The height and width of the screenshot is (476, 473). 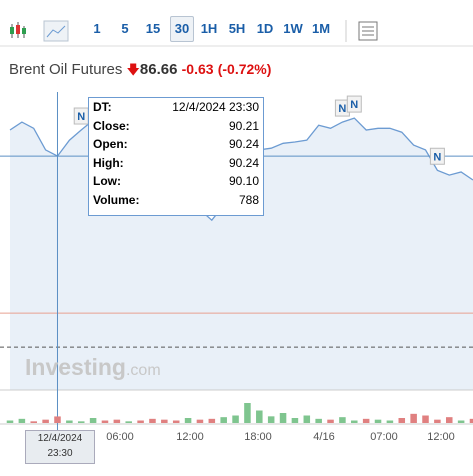 What do you see at coordinates (176, 200) in the screenshot?
I see `tooltip-row: Volume: 788` at bounding box center [176, 200].